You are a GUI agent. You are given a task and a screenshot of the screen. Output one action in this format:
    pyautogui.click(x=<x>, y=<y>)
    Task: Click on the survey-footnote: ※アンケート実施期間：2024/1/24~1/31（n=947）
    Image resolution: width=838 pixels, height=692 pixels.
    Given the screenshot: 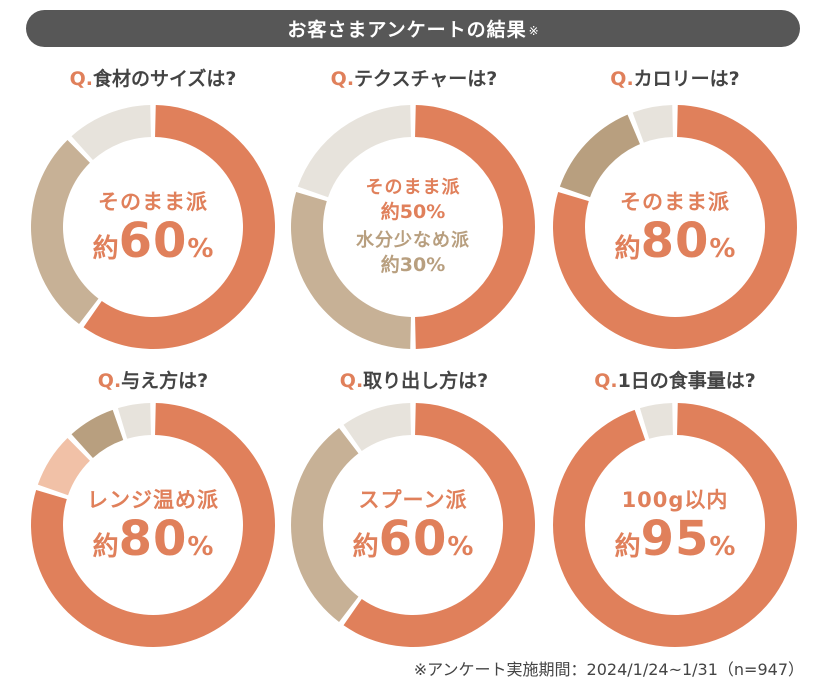 What is the action you would take?
    pyautogui.click(x=608, y=669)
    